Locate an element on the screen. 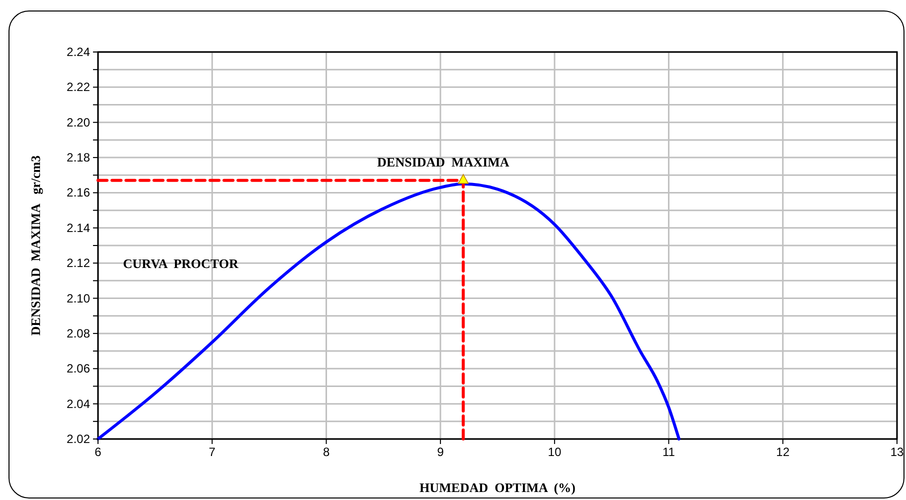 Image resolution: width=906 pixels, height=500 pixels. x-tick-label: 11 is located at coordinates (669, 452).